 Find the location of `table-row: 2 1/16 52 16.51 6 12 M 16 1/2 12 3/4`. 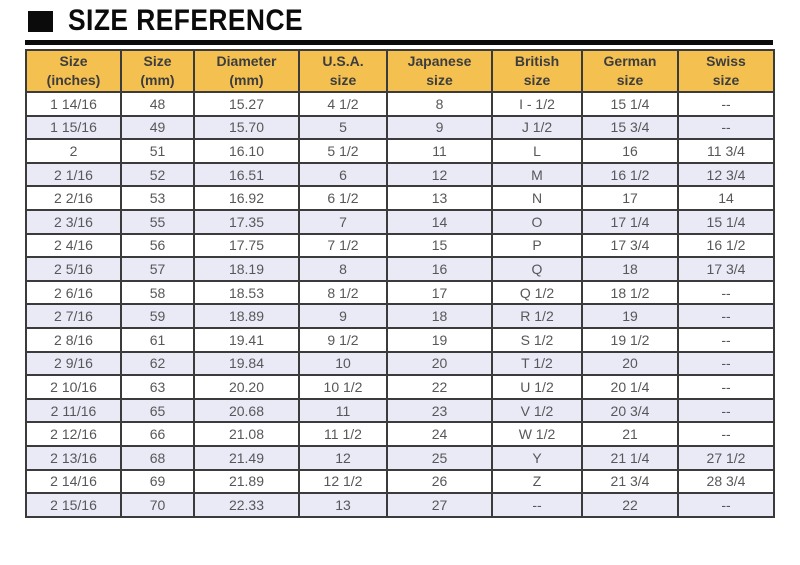

table-row: 2 1/16 52 16.51 6 12 M 16 1/2 12 3/4 is located at coordinates (400, 174).